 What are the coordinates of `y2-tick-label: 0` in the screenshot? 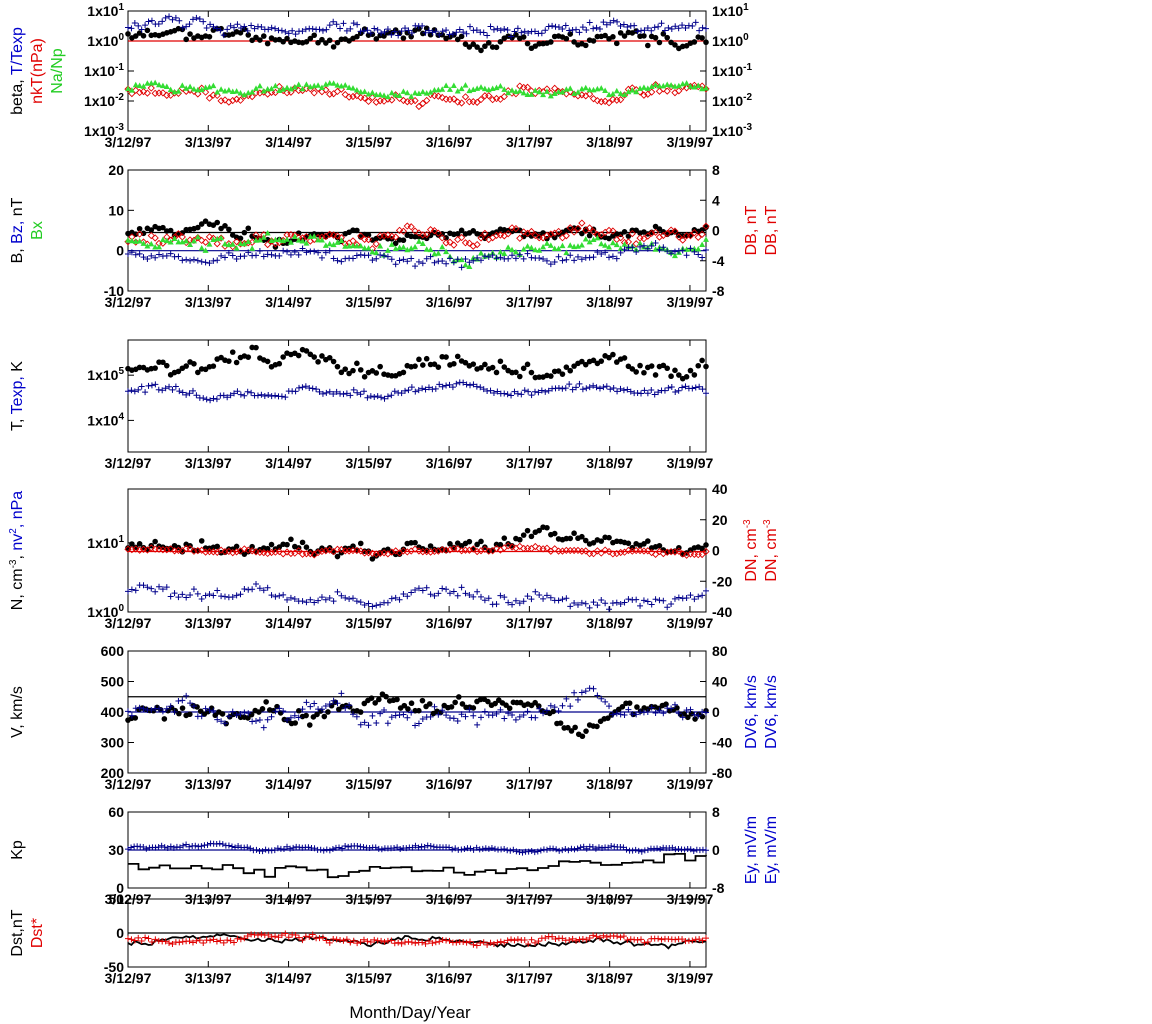 It's located at (716, 712).